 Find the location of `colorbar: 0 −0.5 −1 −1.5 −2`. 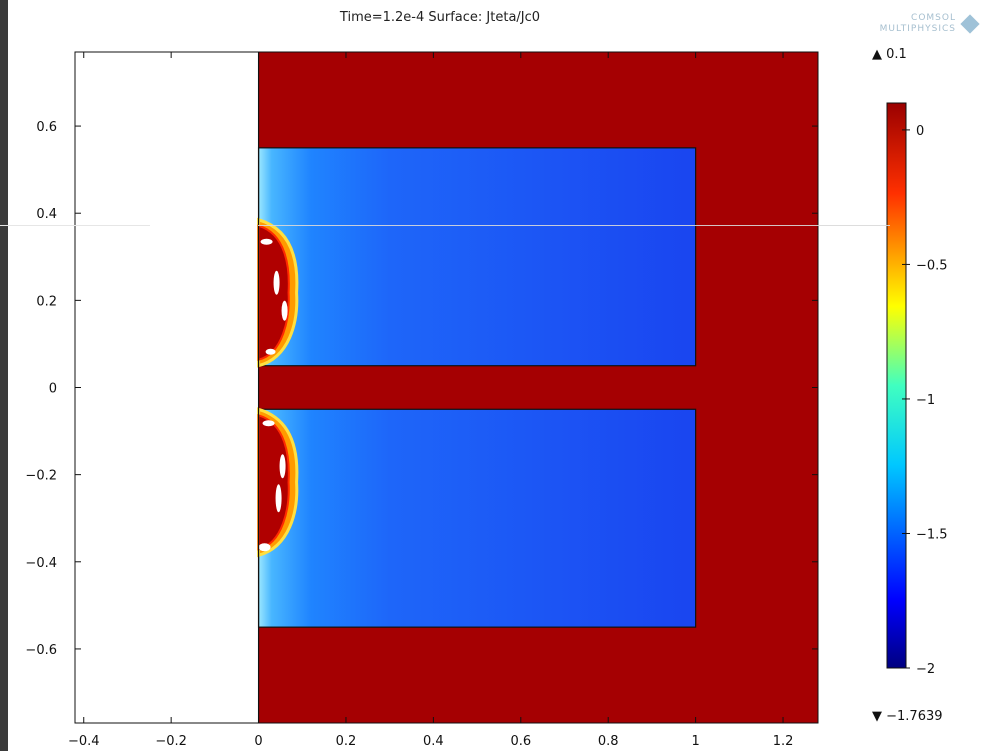

colorbar: 0 −0.5 −1 −1.5 −2 is located at coordinates (917, 389).